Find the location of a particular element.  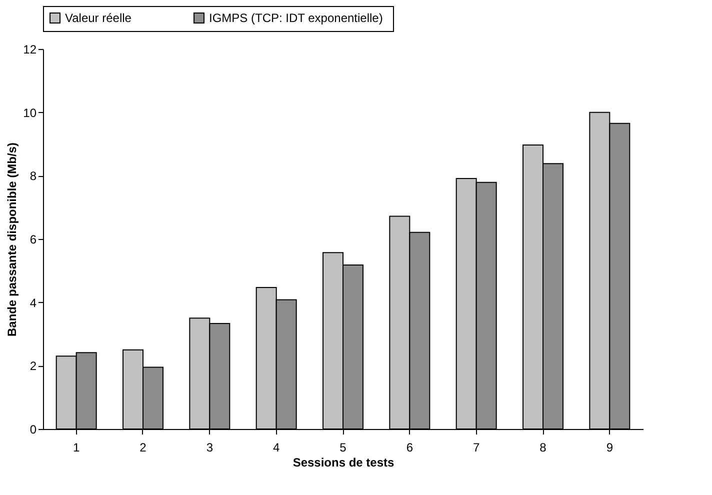

x-tick-label: 1 is located at coordinates (76, 447).